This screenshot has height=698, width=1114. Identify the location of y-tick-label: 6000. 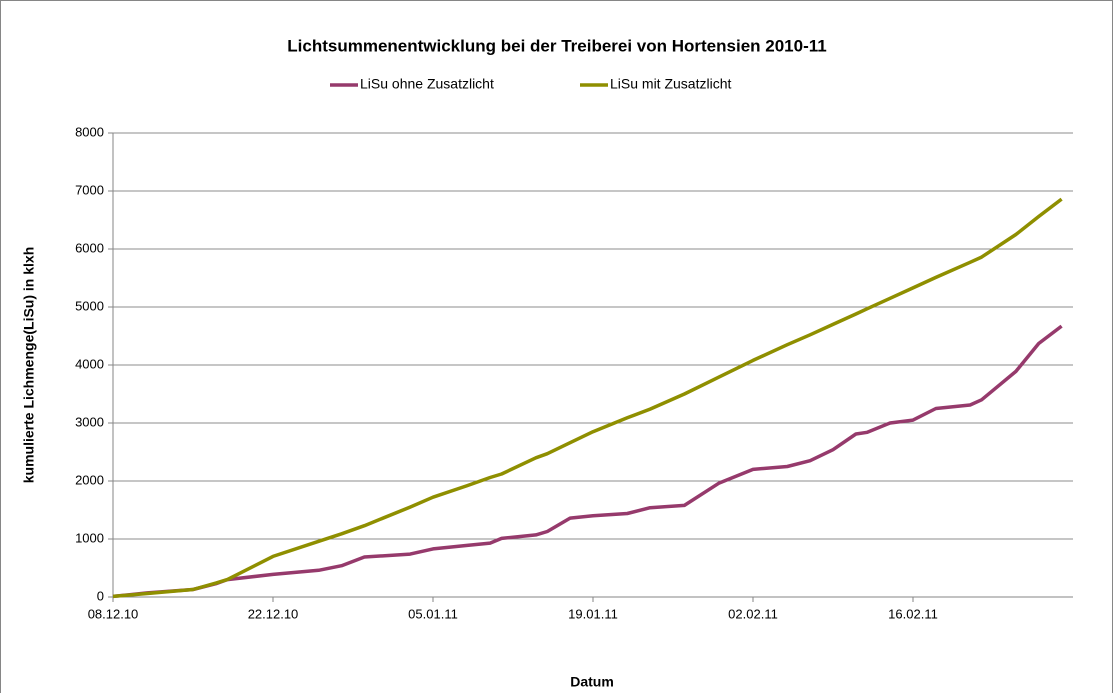
(89, 247).